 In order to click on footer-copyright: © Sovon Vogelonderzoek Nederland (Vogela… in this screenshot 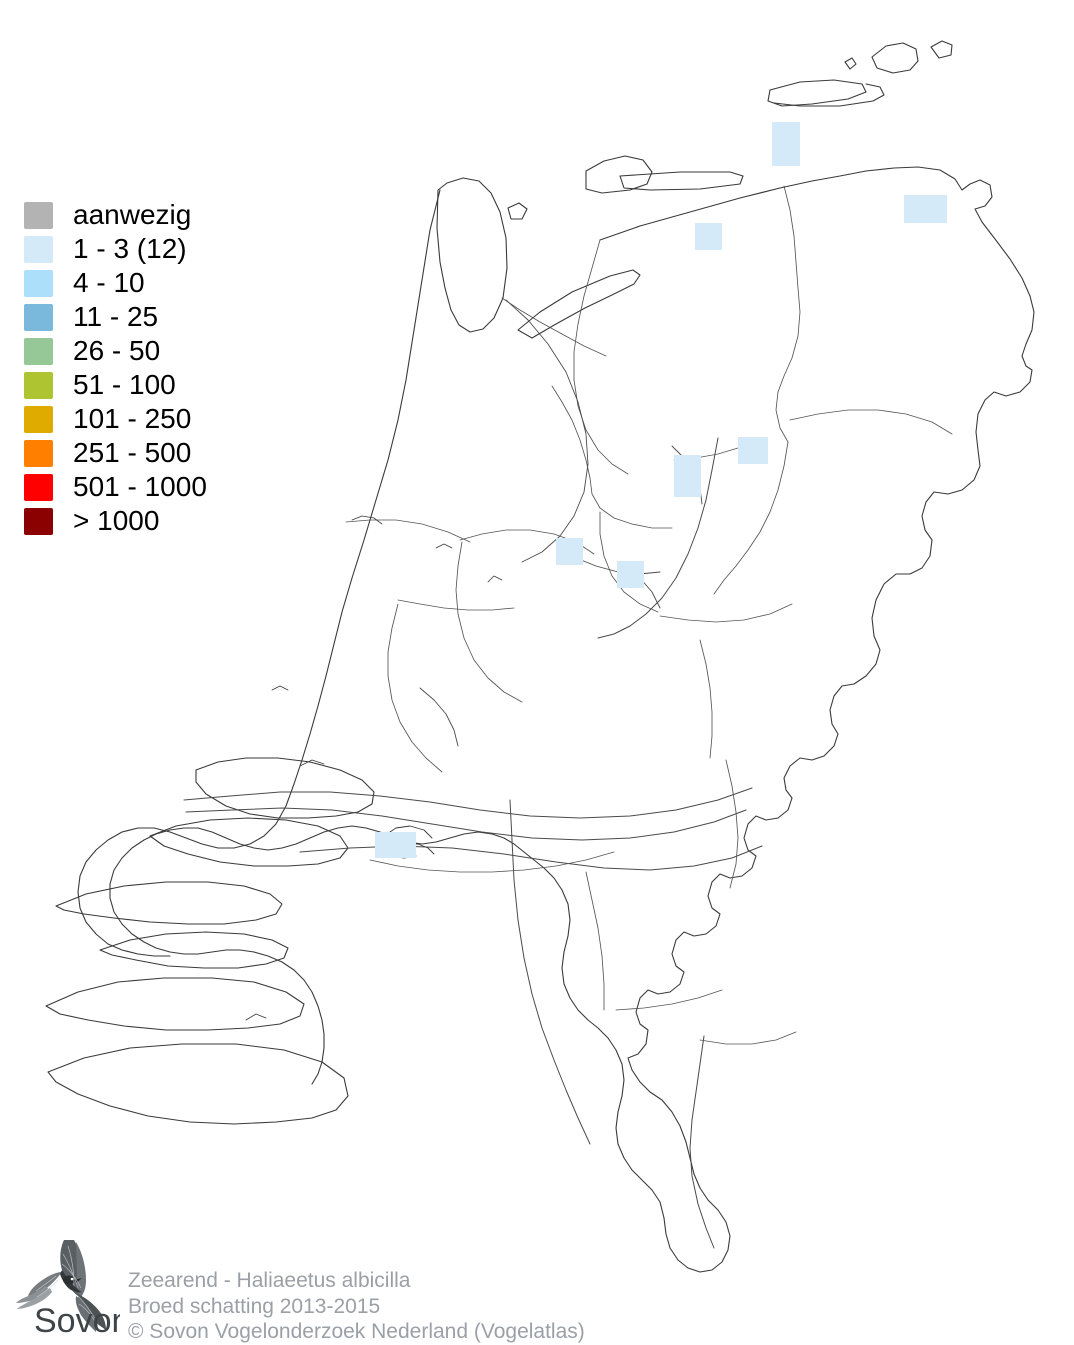, I will do `click(356, 1331)`.